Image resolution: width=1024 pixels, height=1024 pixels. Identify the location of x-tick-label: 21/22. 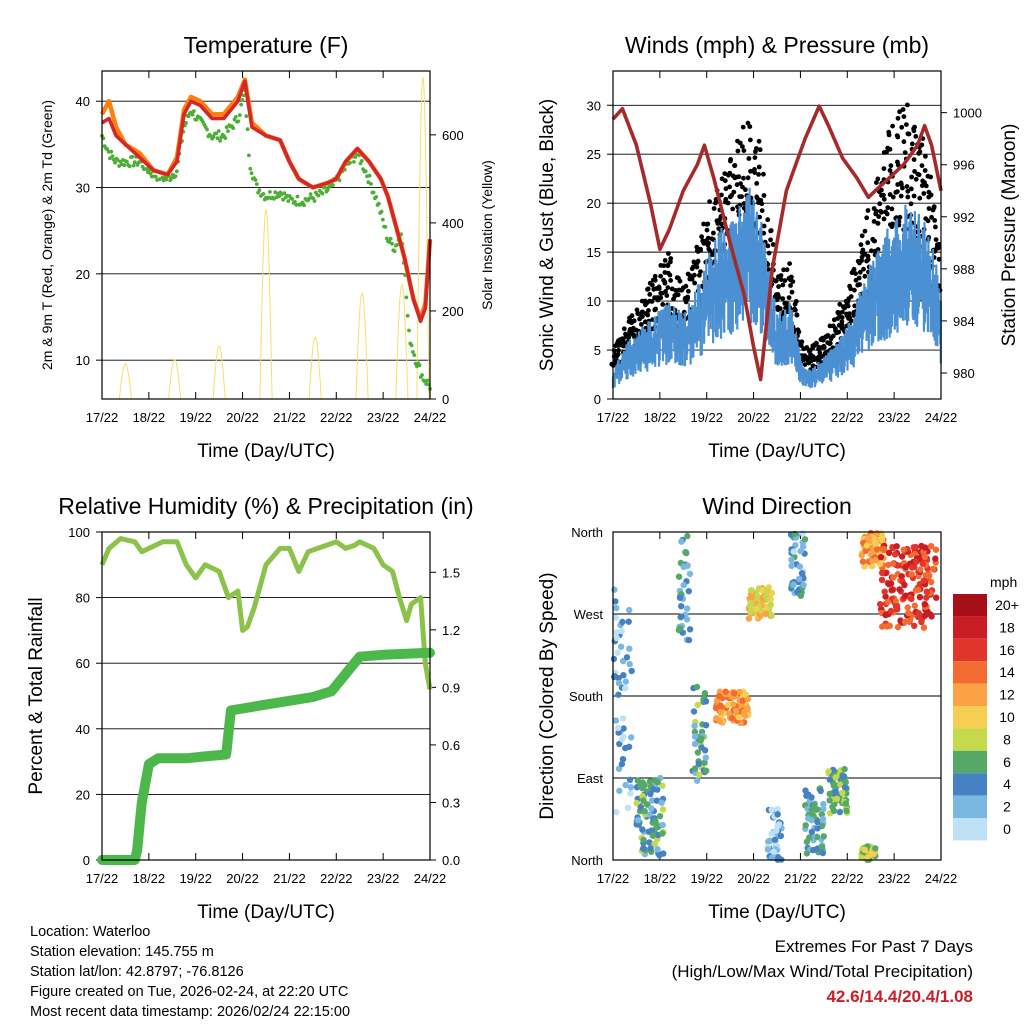
(289, 417).